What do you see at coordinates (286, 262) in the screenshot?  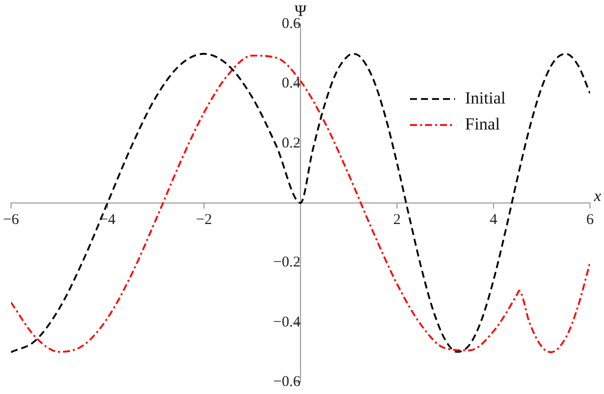 I see `y-tick-label: −0.2` at bounding box center [286, 262].